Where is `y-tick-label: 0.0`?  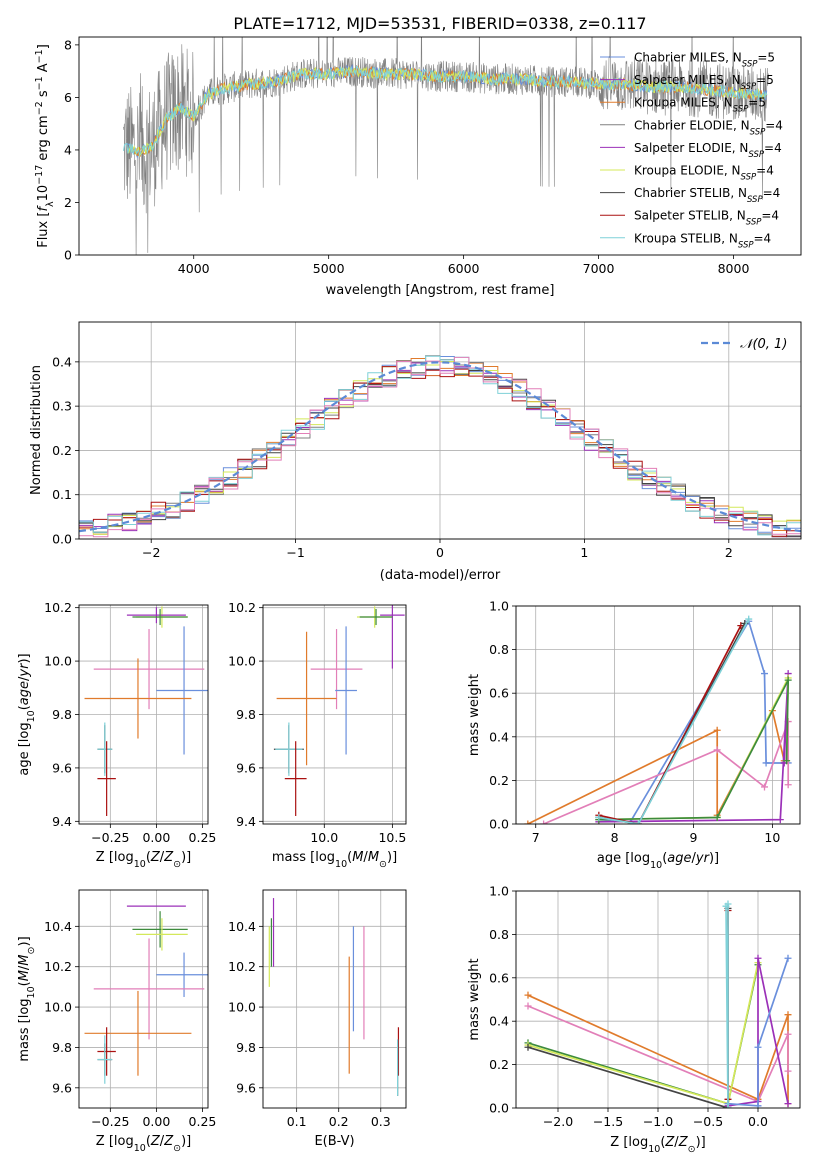
y-tick-label: 0.0 is located at coordinates (499, 1108).